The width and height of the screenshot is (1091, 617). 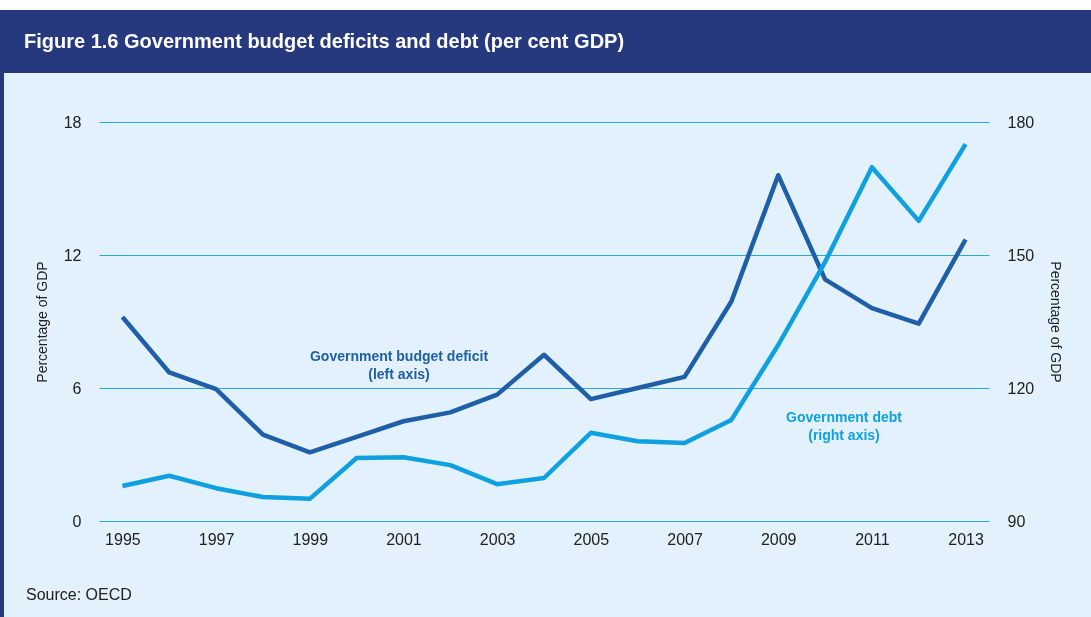 I want to click on chart-title: Figure 1.6 Government budget deficits and debt (per cent GDP), so click(x=545, y=41).